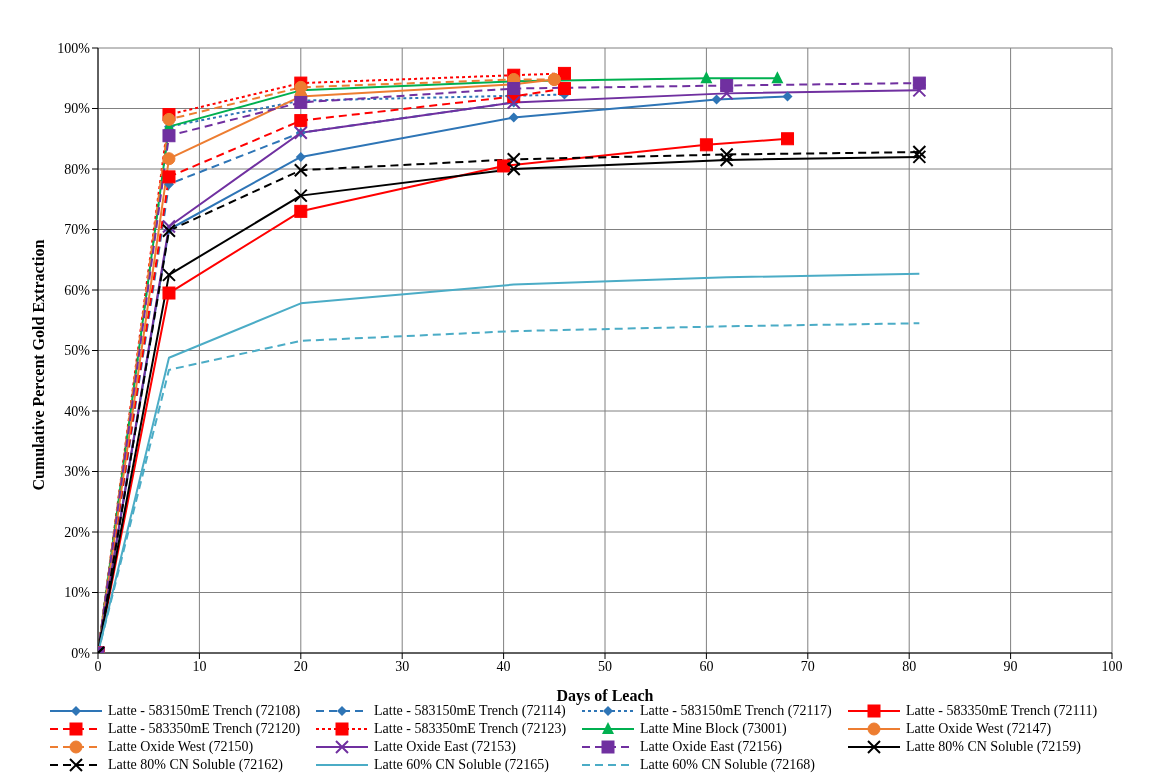 The height and width of the screenshot is (783, 1150). What do you see at coordinates (77, 109) in the screenshot?
I see `y-tick-label: 90%` at bounding box center [77, 109].